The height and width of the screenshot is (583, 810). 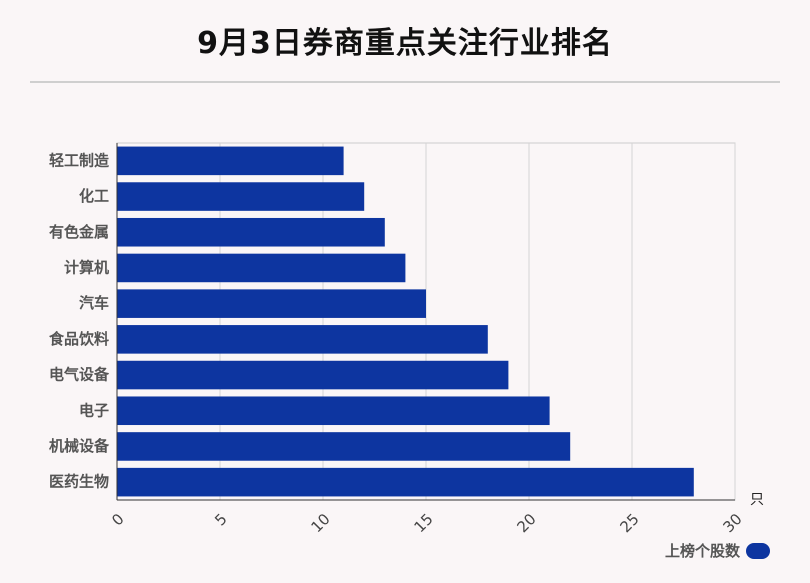 I want to click on legend-label: 上榜个股数, so click(x=702, y=551).